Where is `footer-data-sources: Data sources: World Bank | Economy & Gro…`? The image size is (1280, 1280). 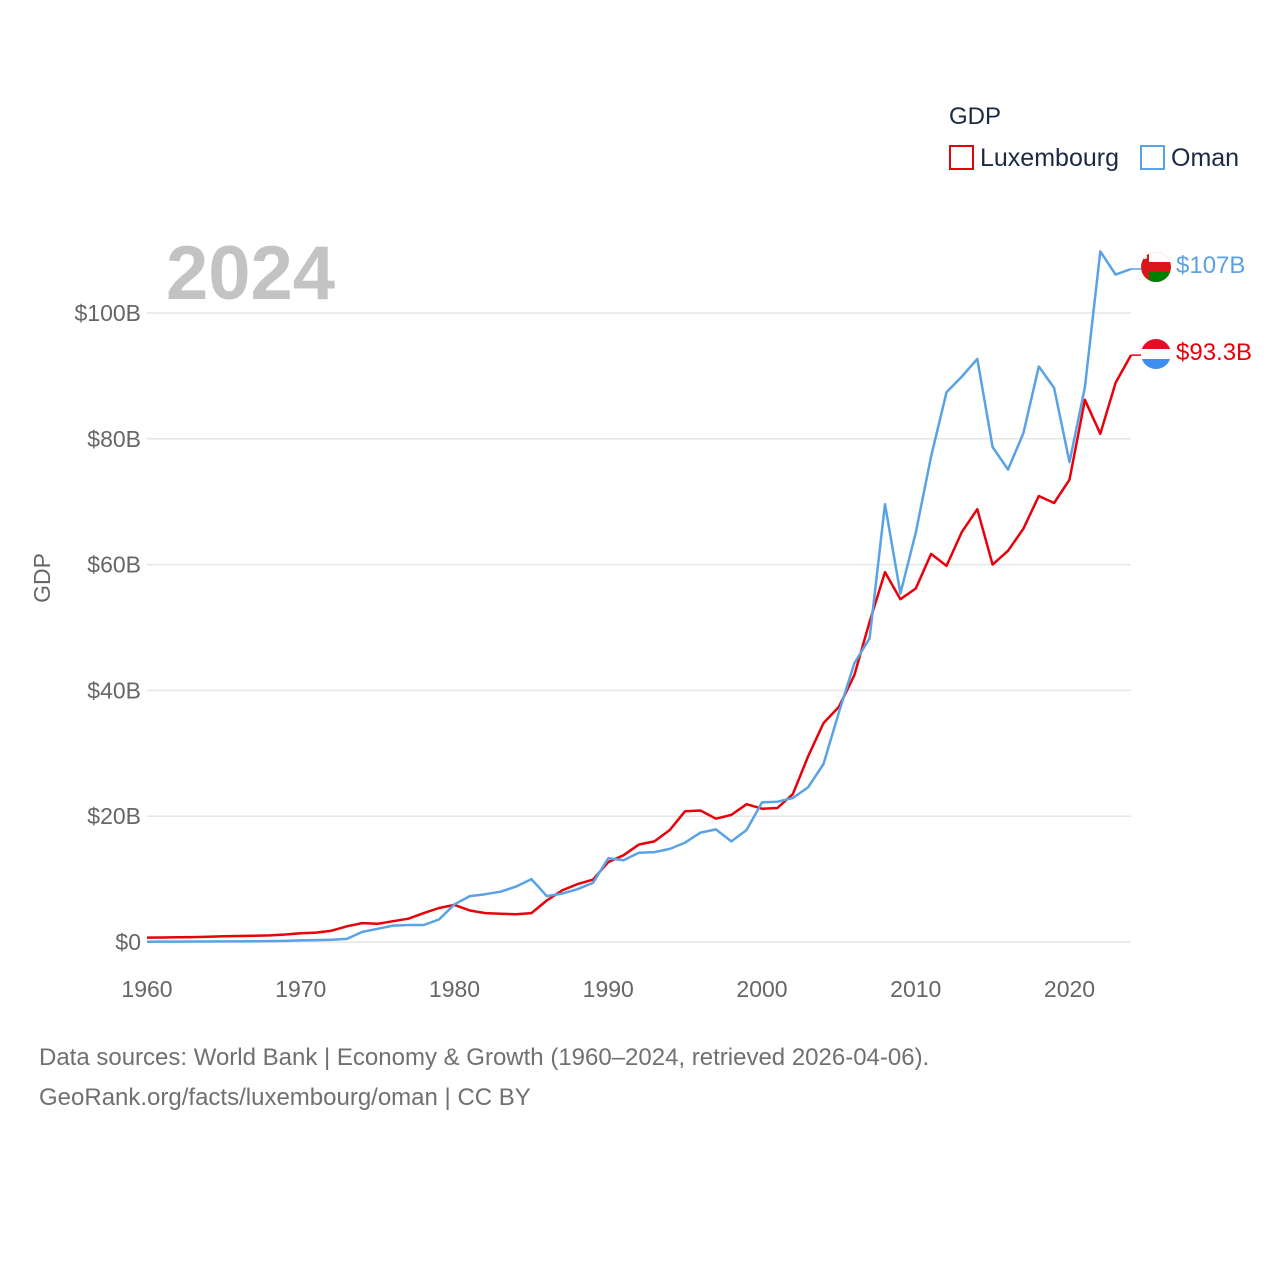 footer-data-sources: Data sources: World Bank | Economy & Gro… is located at coordinates (484, 1057).